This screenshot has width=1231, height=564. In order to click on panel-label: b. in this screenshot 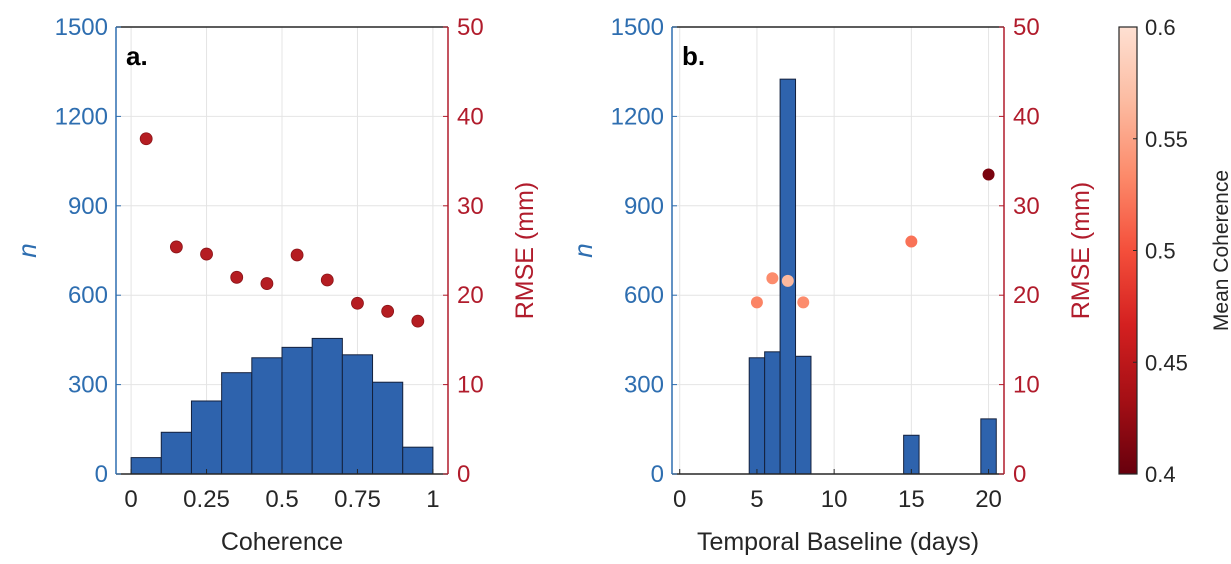, I will do `click(693, 56)`.